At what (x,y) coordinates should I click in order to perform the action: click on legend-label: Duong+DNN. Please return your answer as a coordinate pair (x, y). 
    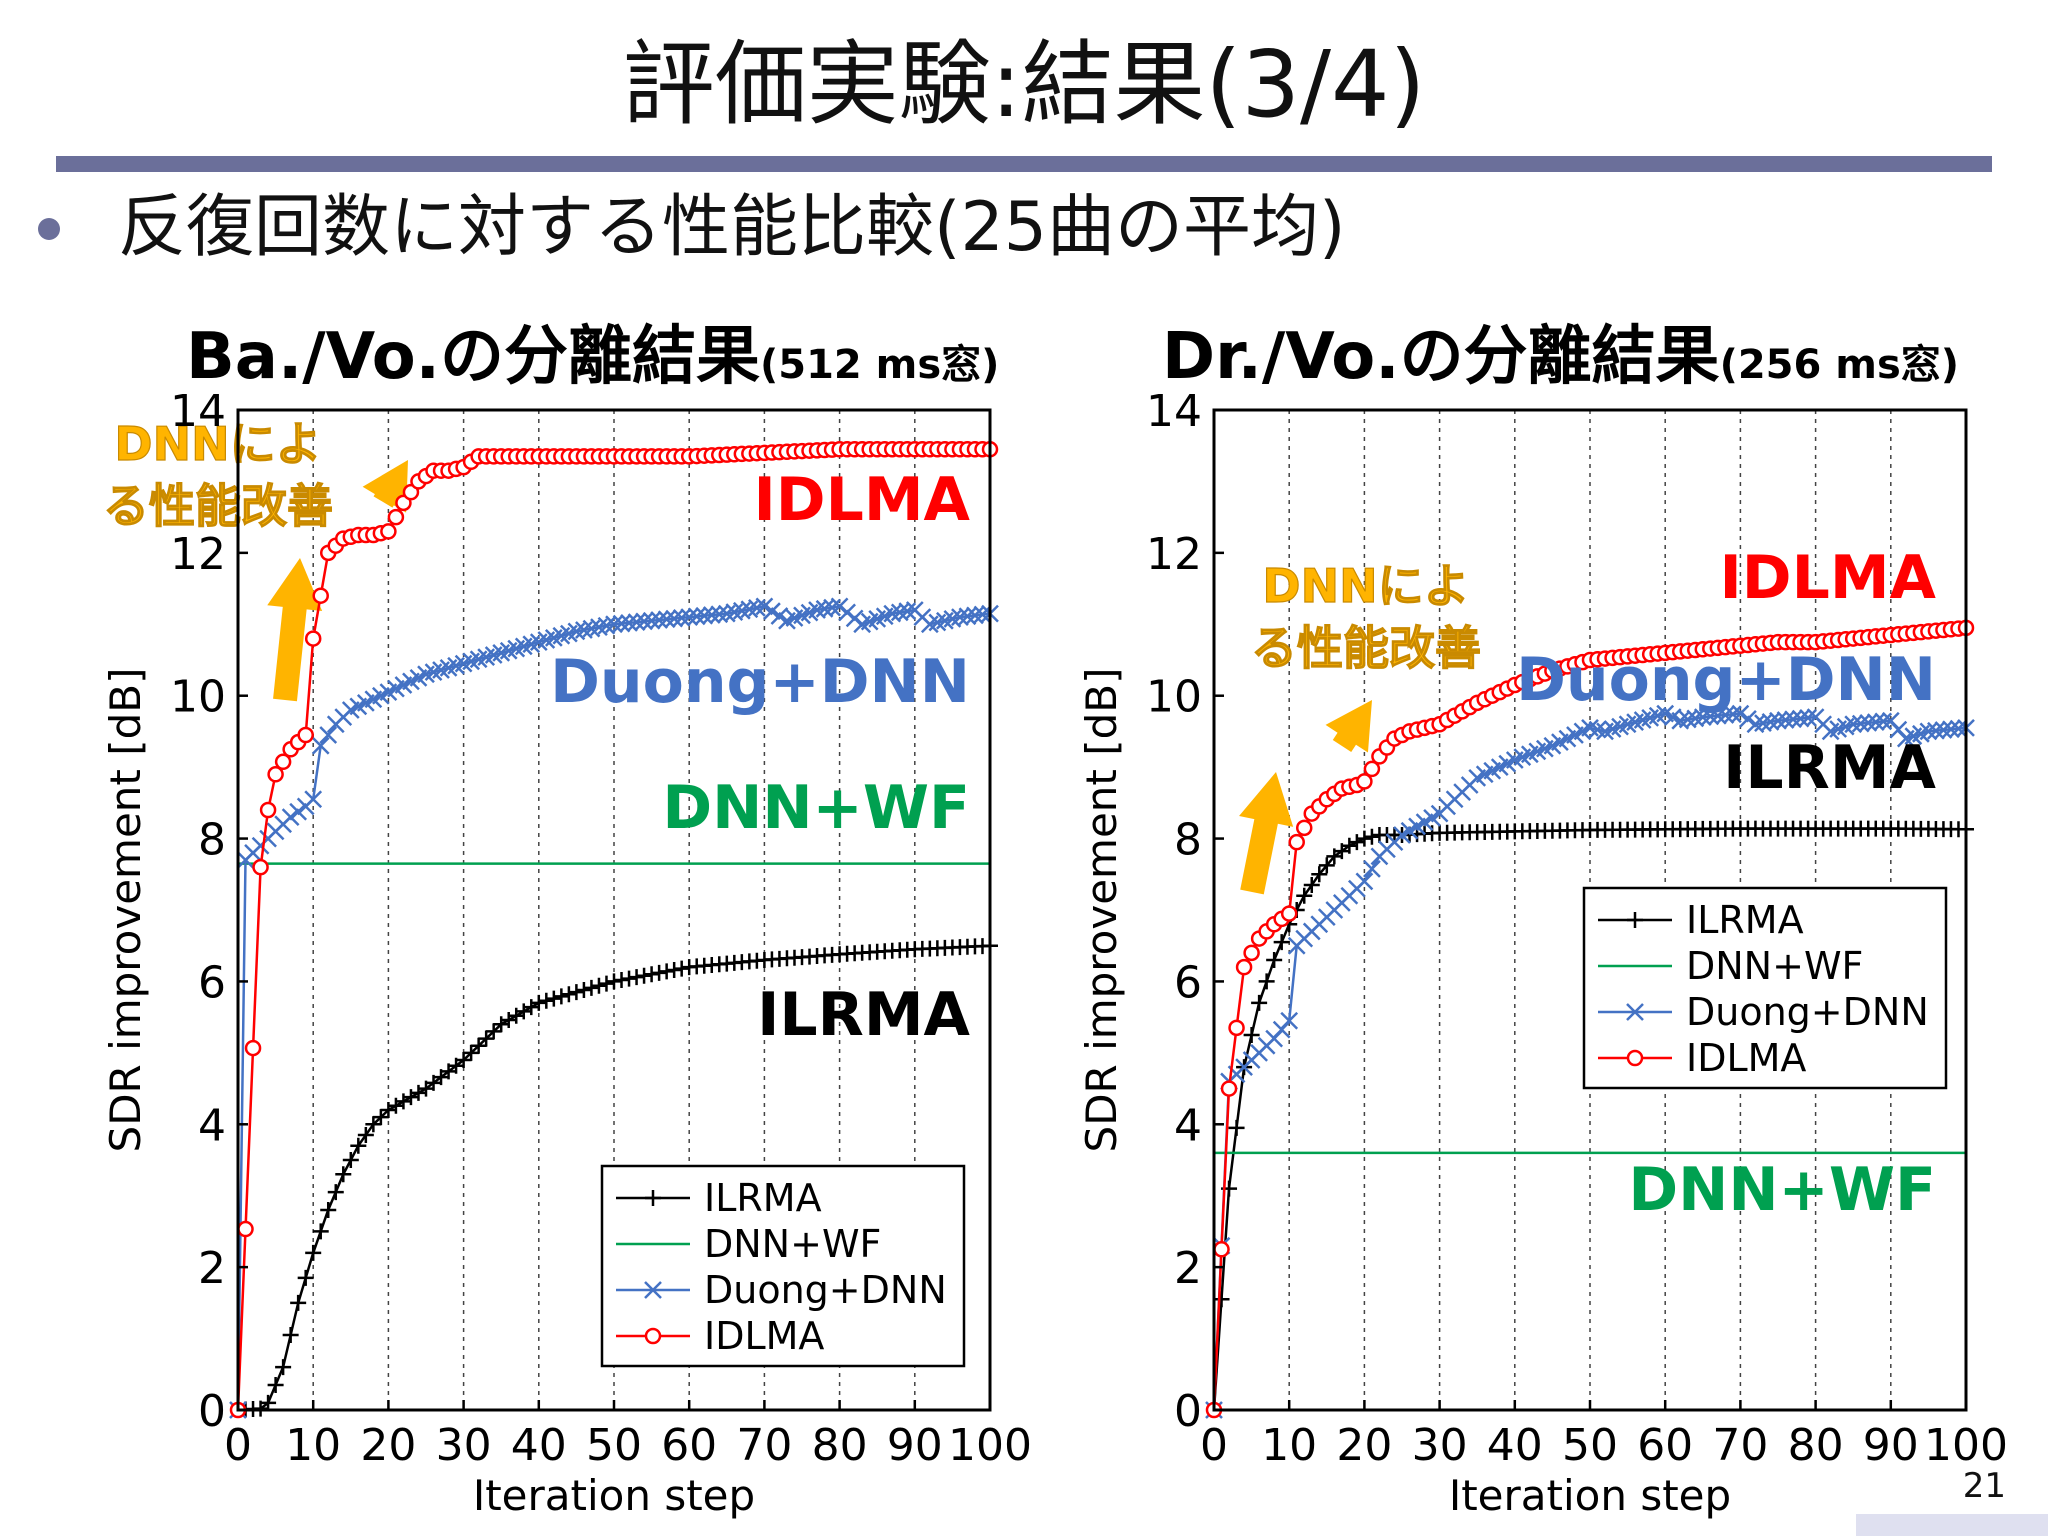
    Looking at the image, I should click on (1807, 1012).